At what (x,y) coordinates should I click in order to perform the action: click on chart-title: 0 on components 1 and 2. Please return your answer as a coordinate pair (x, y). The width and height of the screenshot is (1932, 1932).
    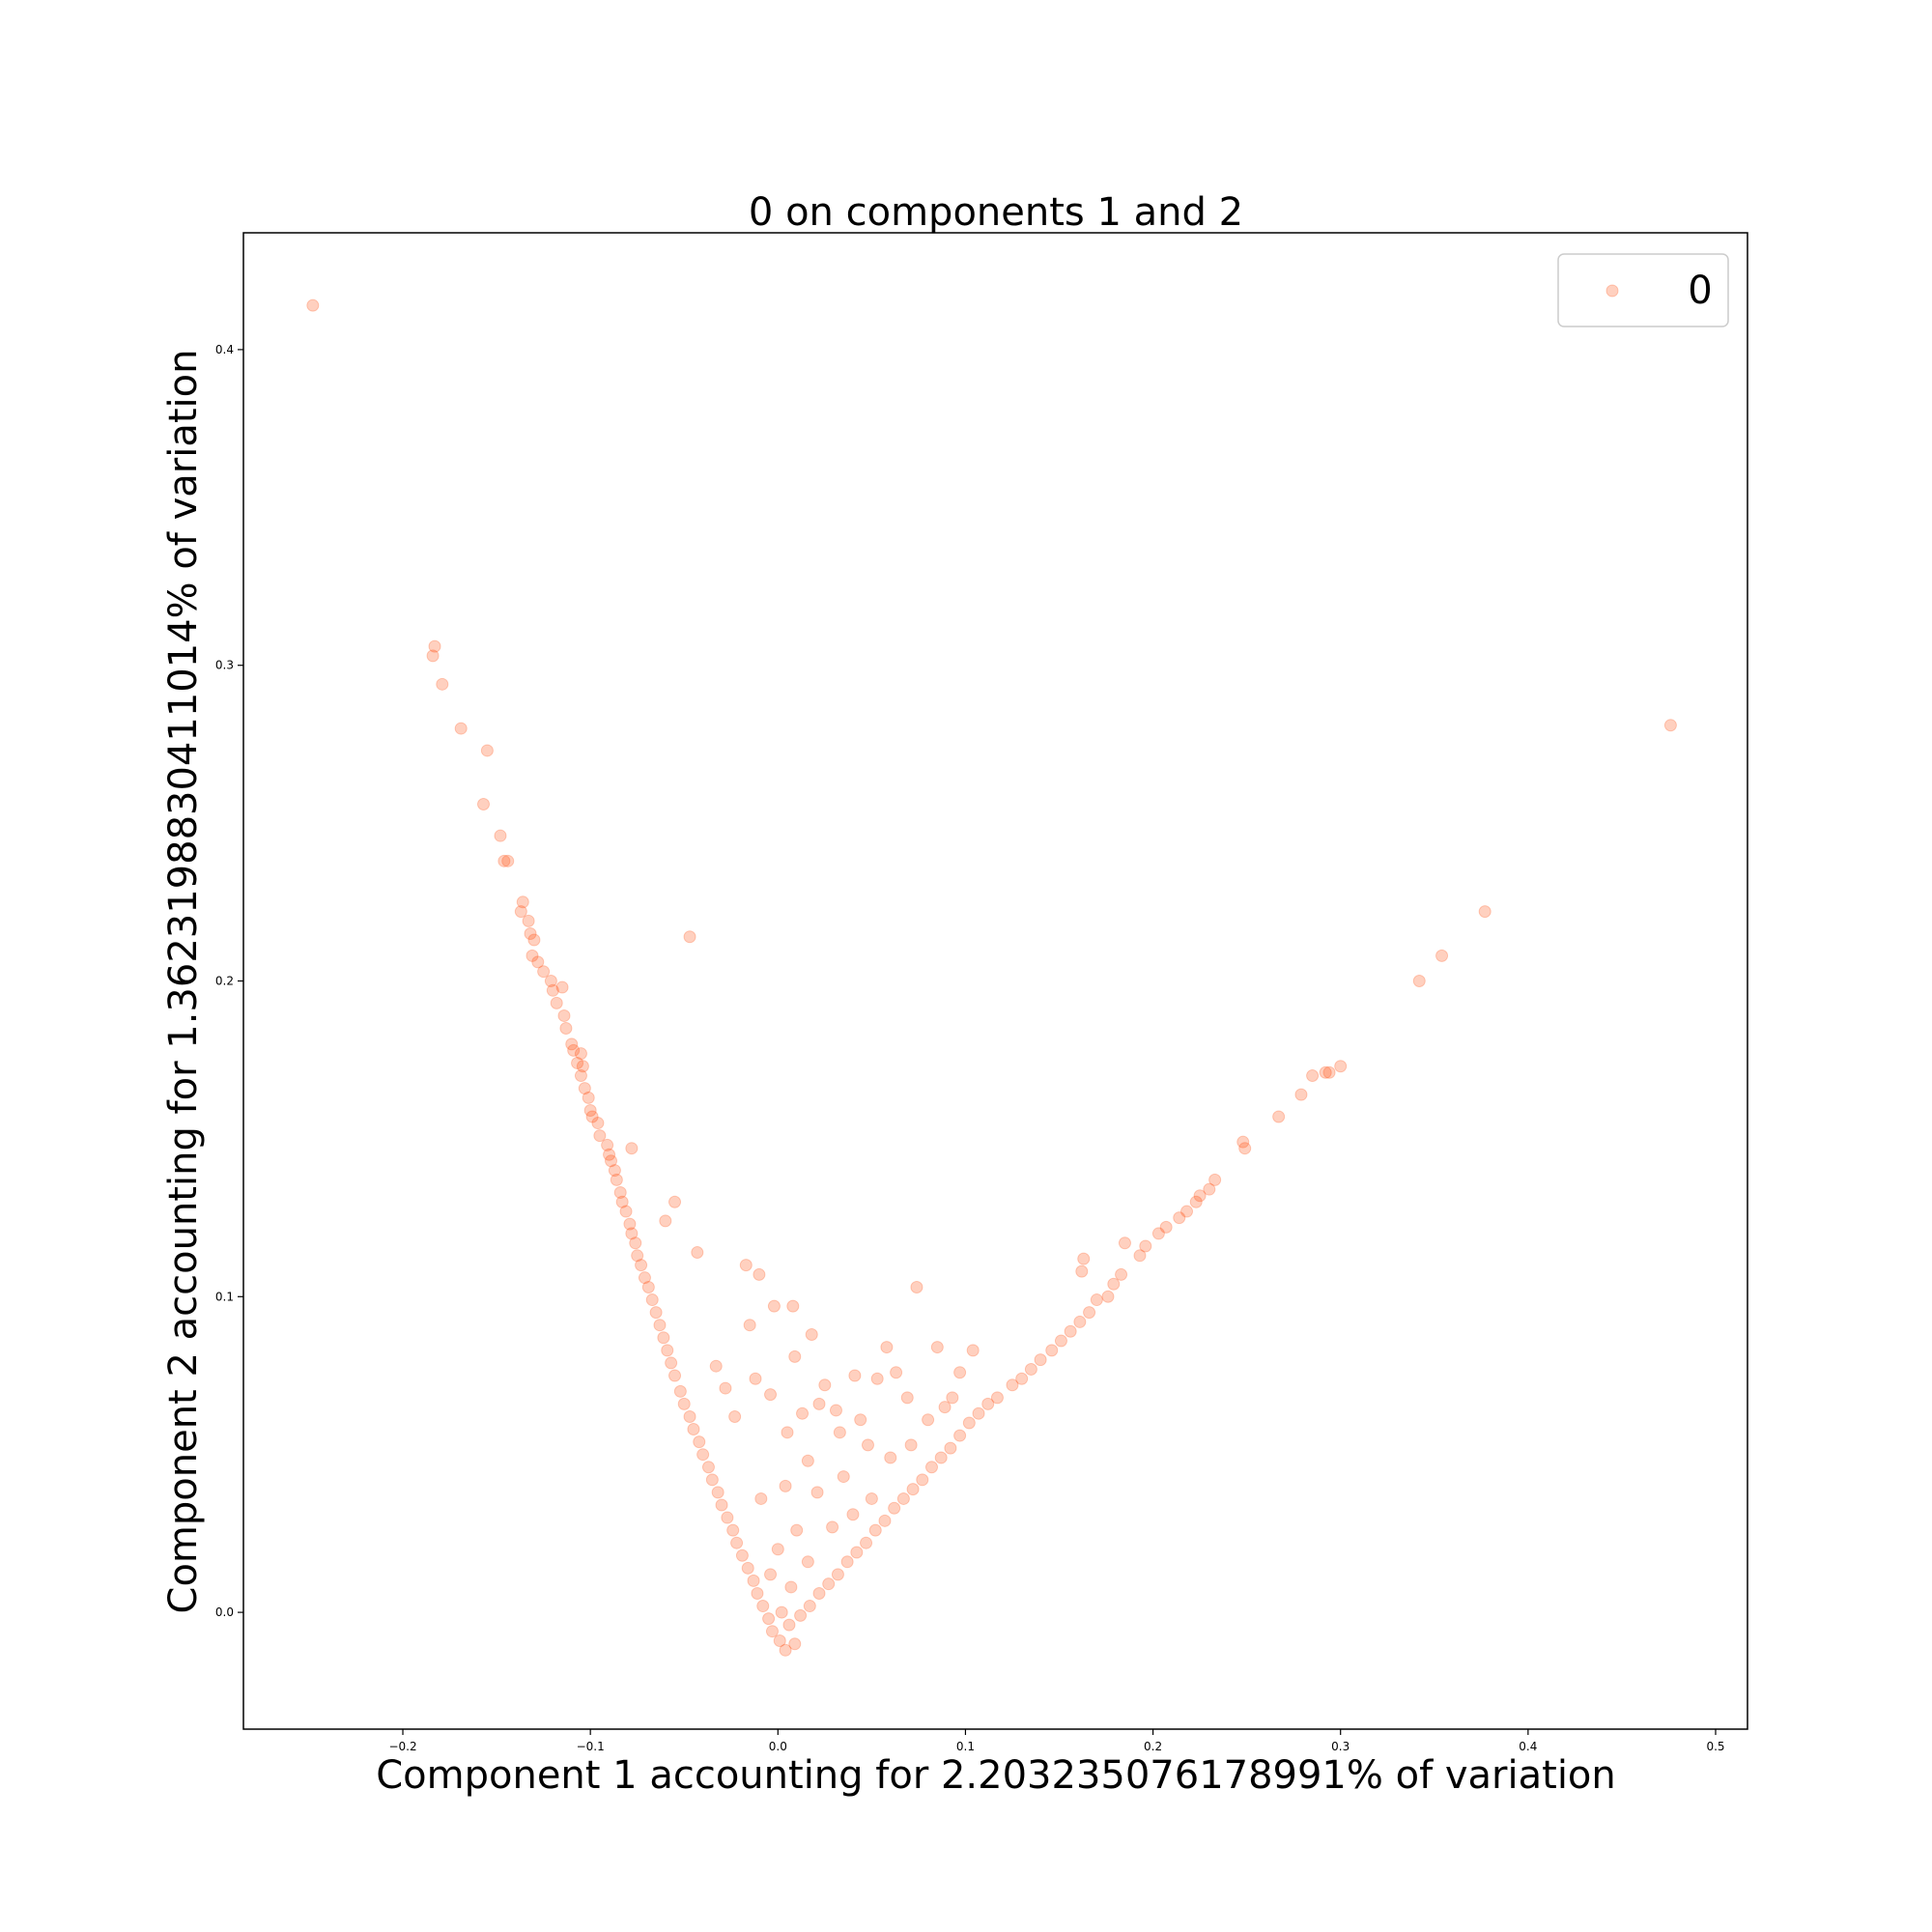
    Looking at the image, I should click on (996, 212).